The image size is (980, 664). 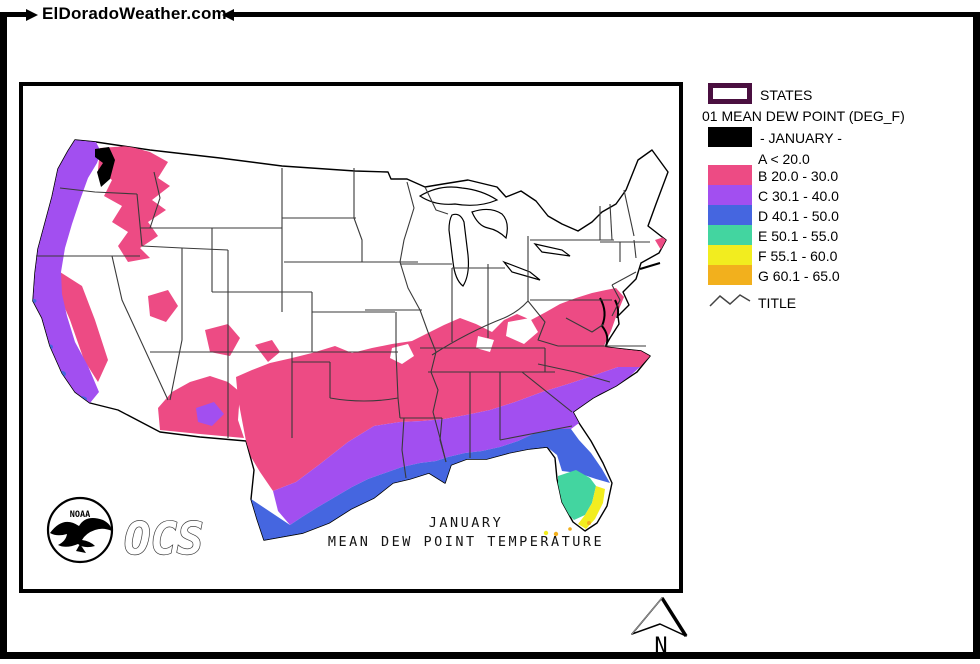 What do you see at coordinates (784, 159) in the screenshot?
I see `legend-class-a-label: A < 20.0` at bounding box center [784, 159].